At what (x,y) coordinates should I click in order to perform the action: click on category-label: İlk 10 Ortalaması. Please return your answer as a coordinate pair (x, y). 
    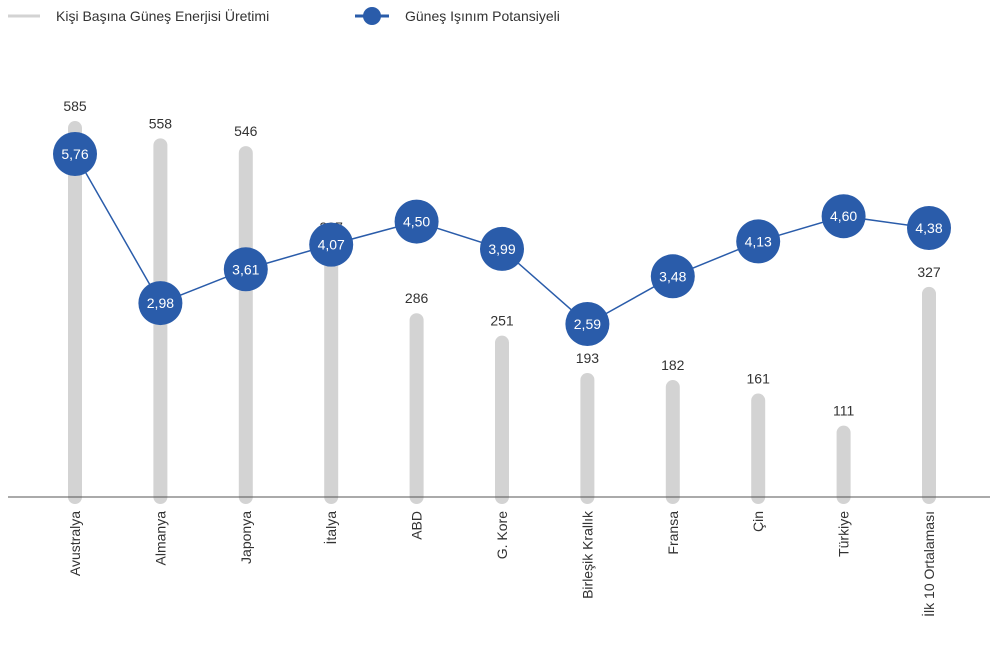
    Looking at the image, I should click on (928, 564).